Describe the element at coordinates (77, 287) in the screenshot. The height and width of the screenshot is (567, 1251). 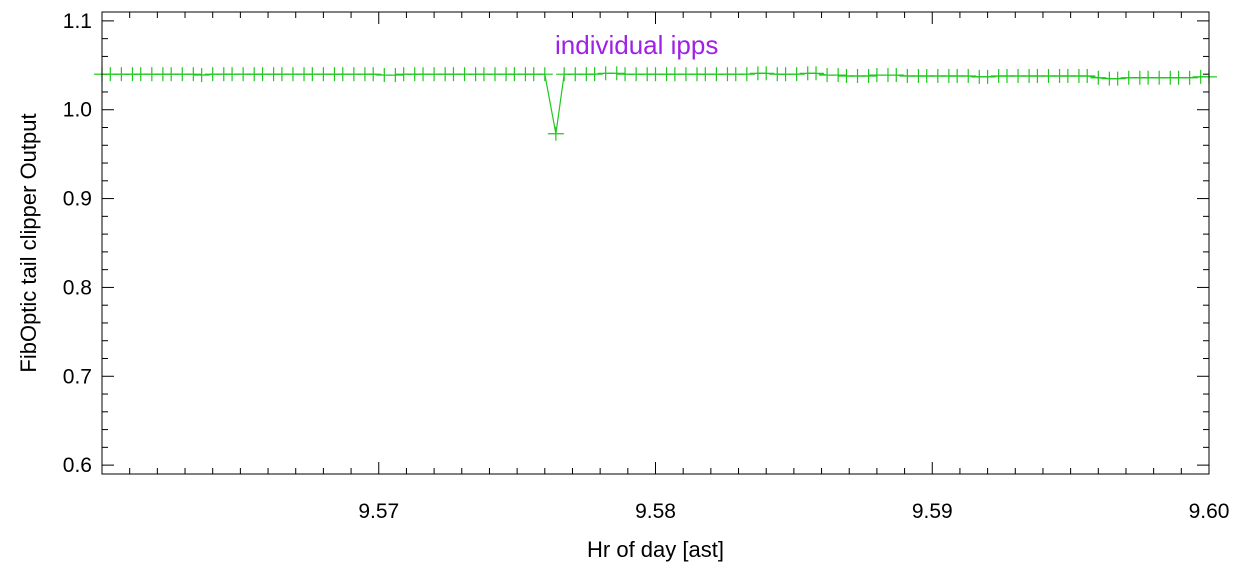
I see `y-tick-label: 0.8` at that location.